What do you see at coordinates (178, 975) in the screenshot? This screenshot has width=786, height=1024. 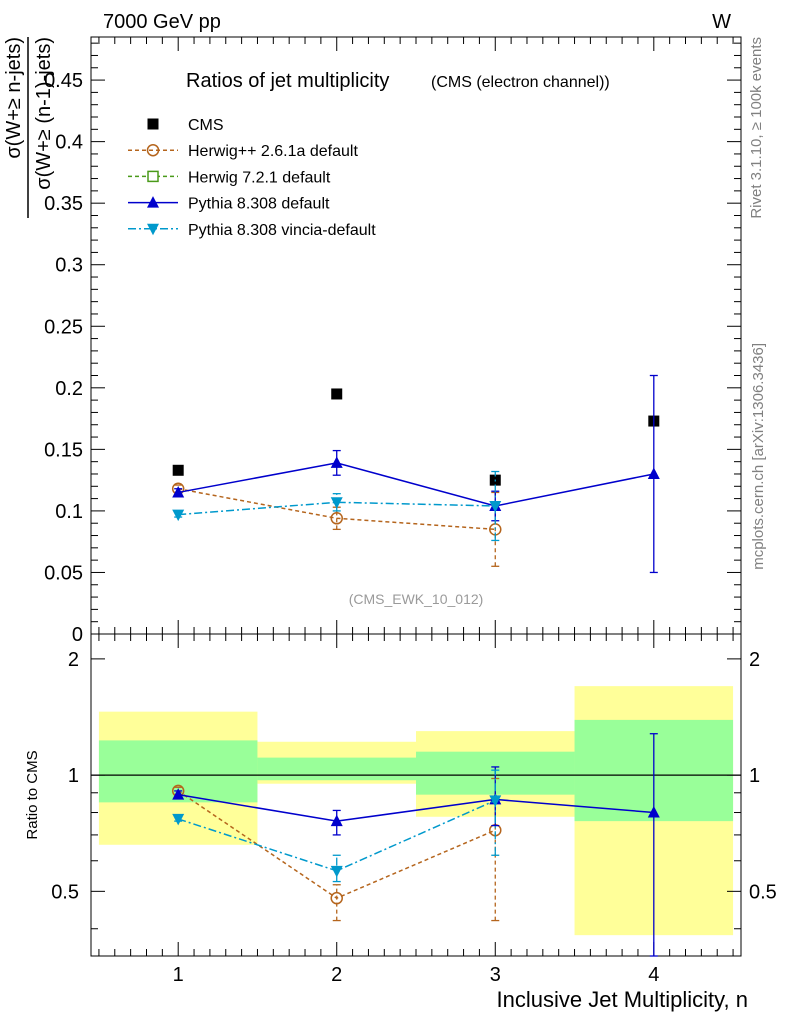 I see `x-tick-label: 1` at bounding box center [178, 975].